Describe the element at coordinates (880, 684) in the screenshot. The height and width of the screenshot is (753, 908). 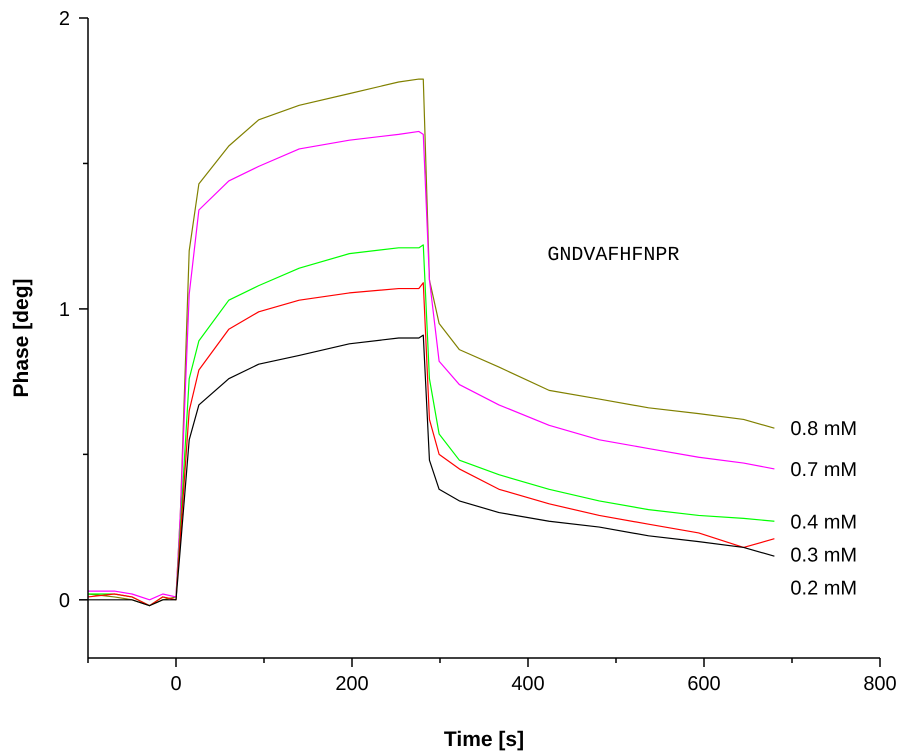
I see `x-tick-label: 800` at that location.